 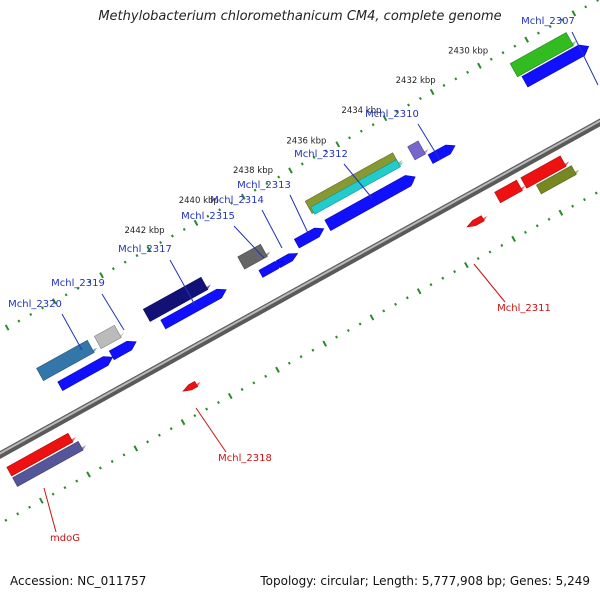 I want to click on gene-label: Mchl_2307, so click(x=548, y=21).